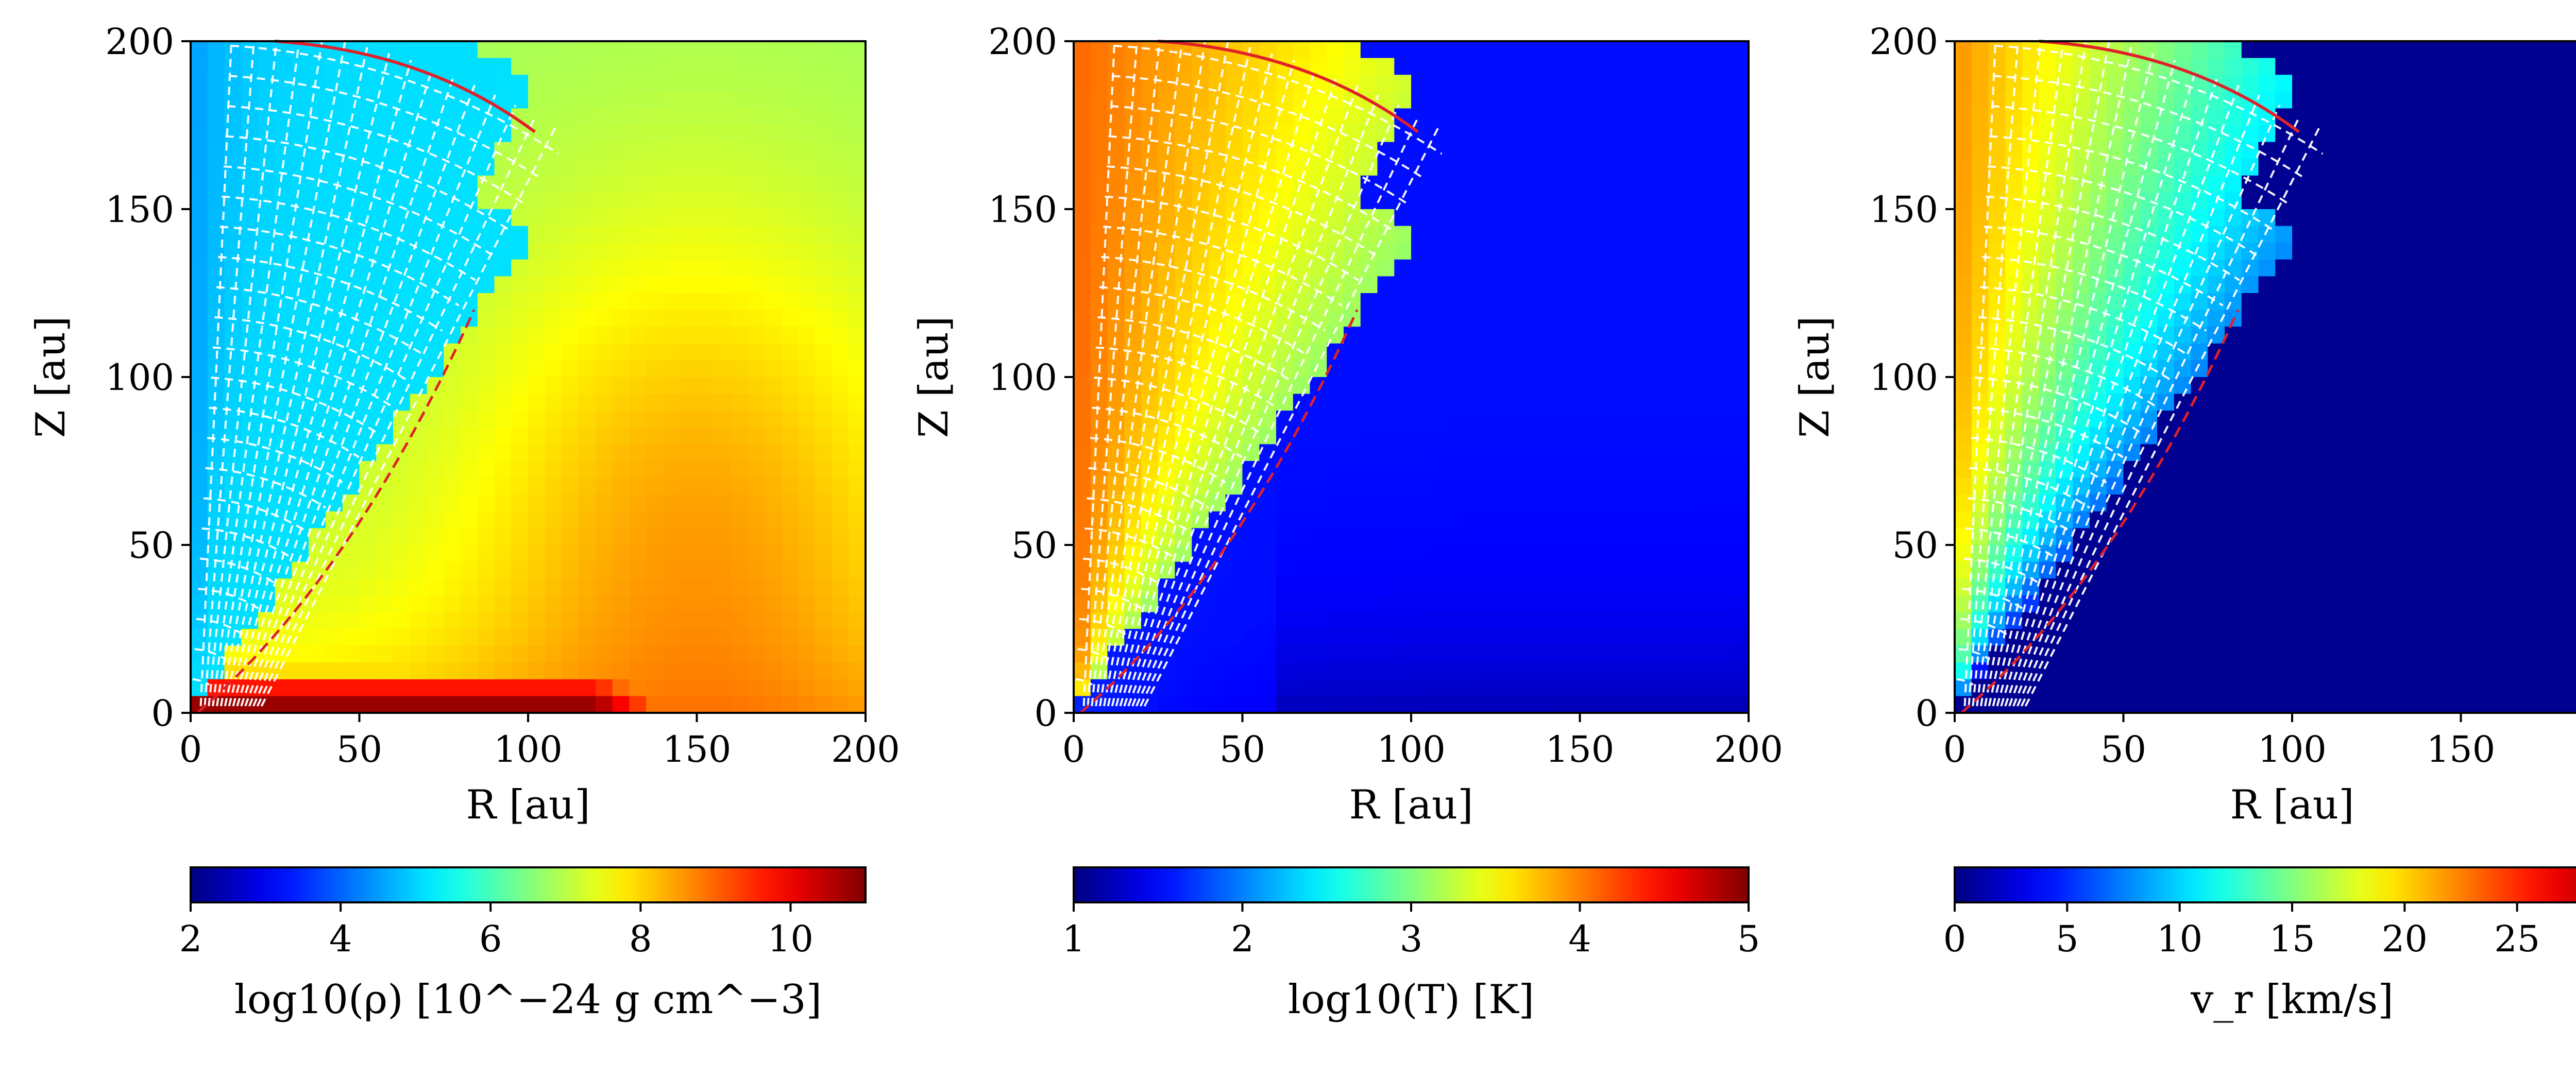  I want to click on colorbar-tick-label: 10, so click(791, 939).